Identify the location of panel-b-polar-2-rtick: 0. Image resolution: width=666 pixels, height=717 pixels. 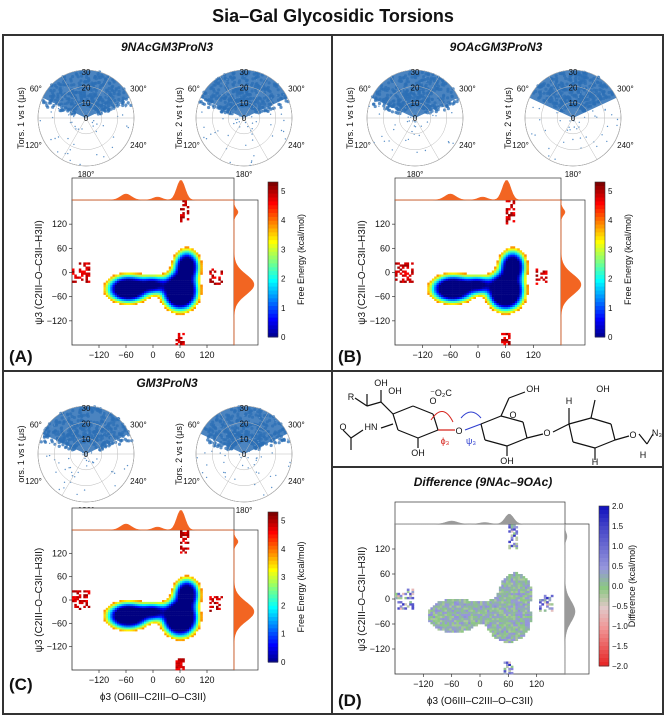
(573, 118).